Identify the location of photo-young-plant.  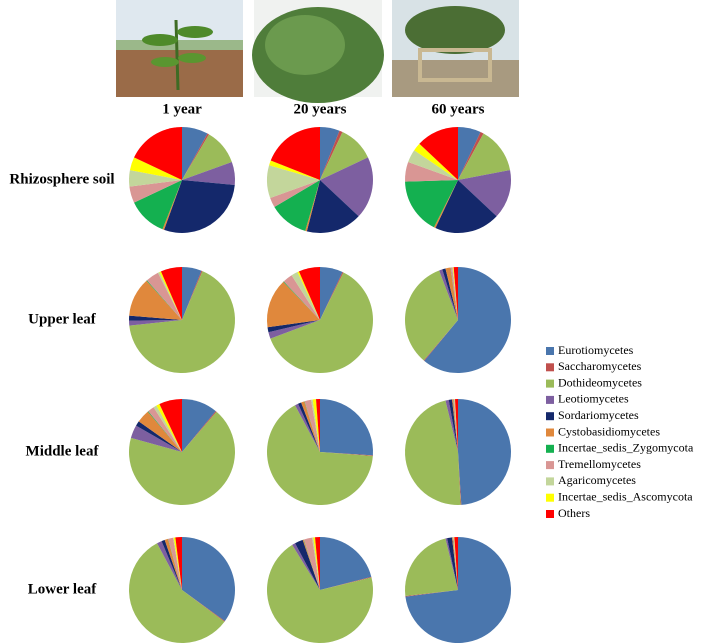
(179, 48).